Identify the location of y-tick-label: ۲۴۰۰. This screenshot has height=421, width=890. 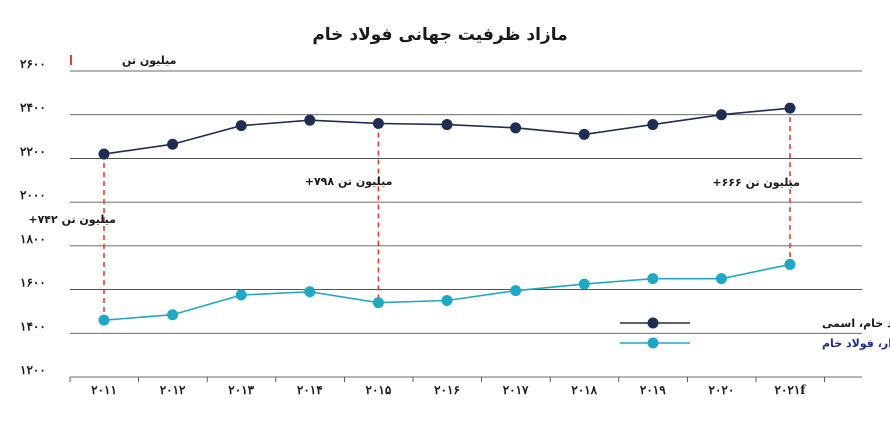
(33, 108).